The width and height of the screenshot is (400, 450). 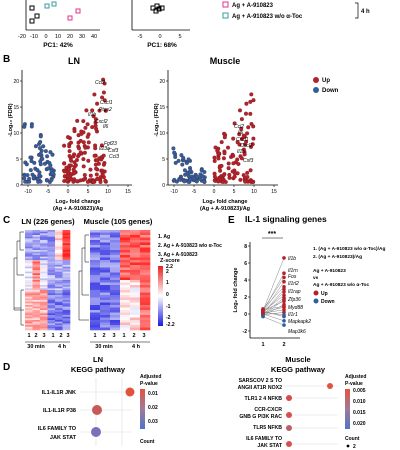 What do you see at coordinates (260, 381) in the screenshot?
I see `kegg-muscle-term: SARSCOV 2 S TO` at bounding box center [260, 381].